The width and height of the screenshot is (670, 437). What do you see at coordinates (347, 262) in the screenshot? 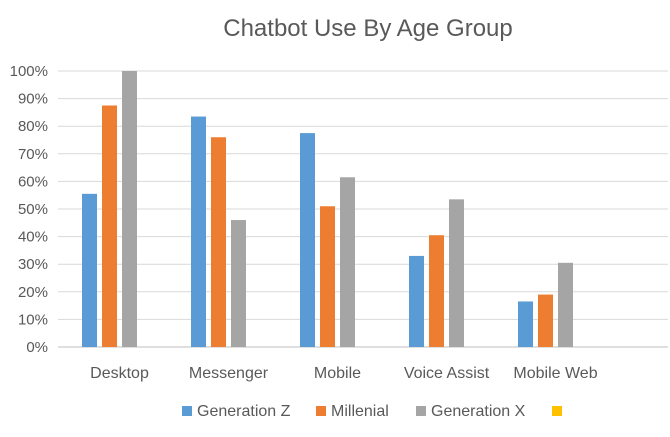
I see `bar-generation-x-mobile` at bounding box center [347, 262].